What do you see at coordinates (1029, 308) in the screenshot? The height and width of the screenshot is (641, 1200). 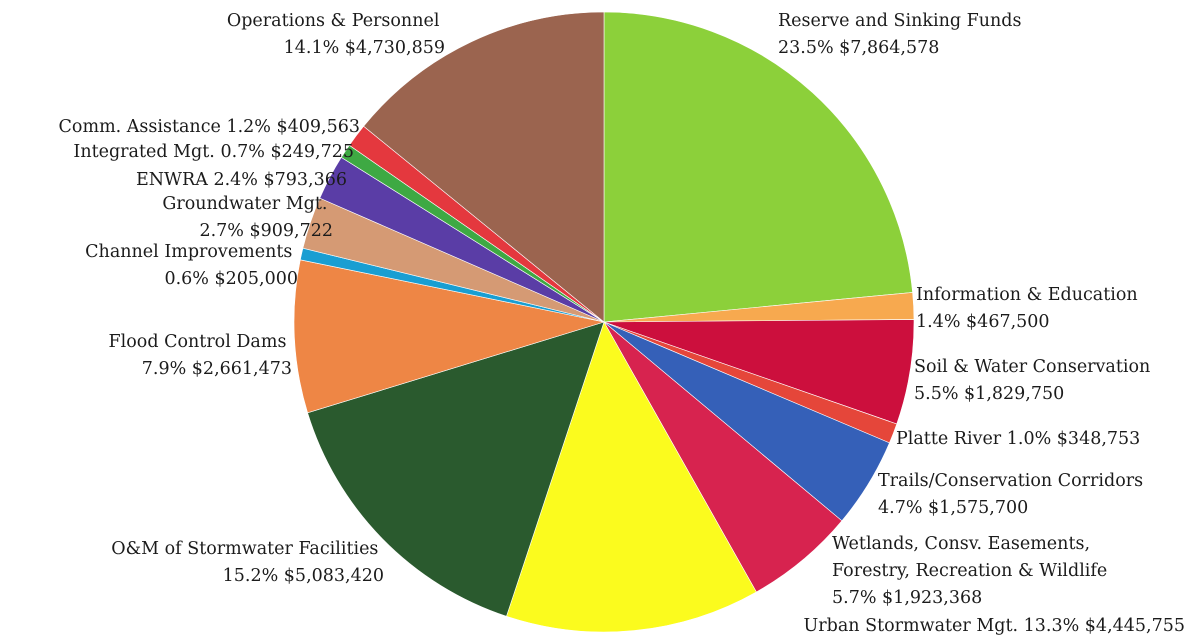 I see `label-information-education: Information & Education 1.4% $467,500` at bounding box center [1029, 308].